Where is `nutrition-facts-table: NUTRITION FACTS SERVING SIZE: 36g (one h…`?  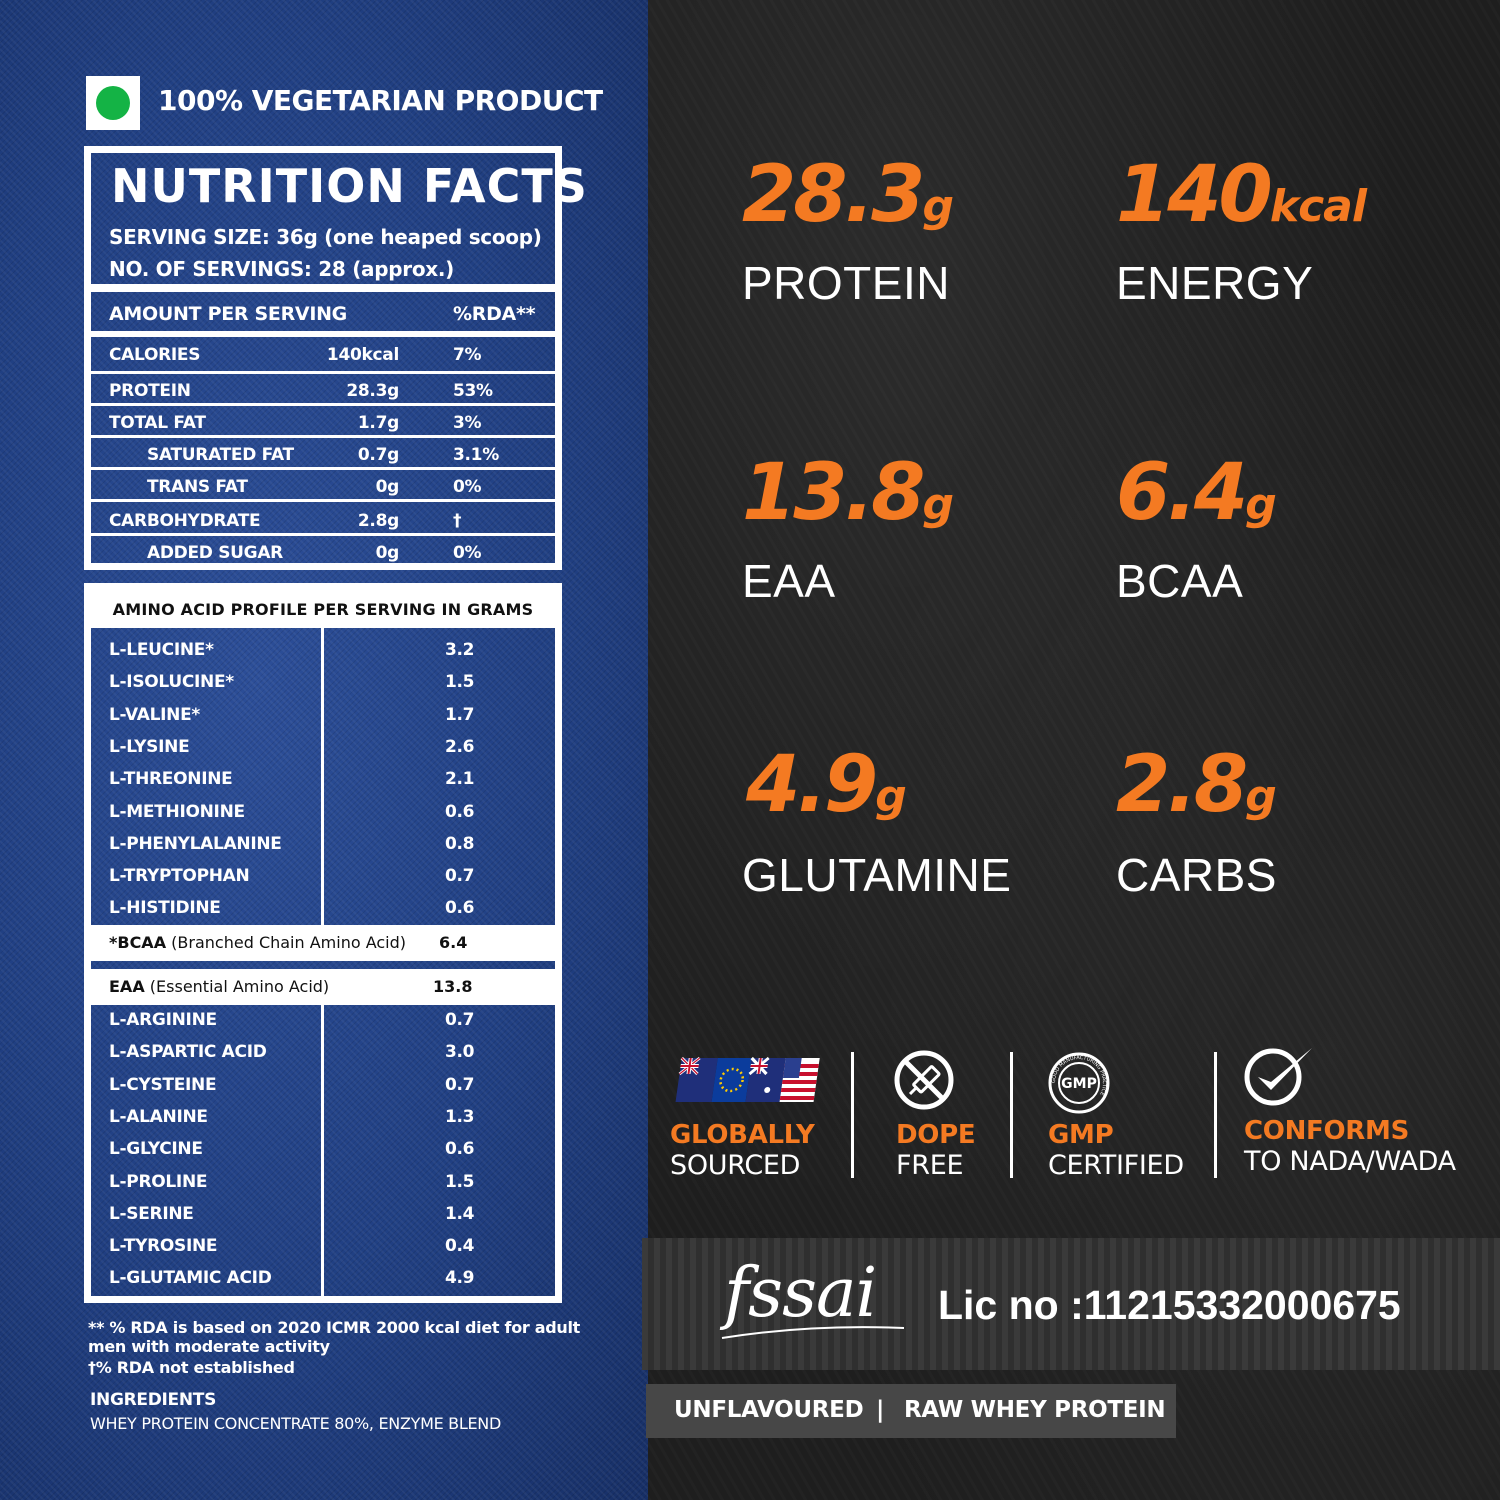 nutrition-facts-table: NUTRITION FACTS SERVING SIZE: 36g (one h… is located at coordinates (335, 358).